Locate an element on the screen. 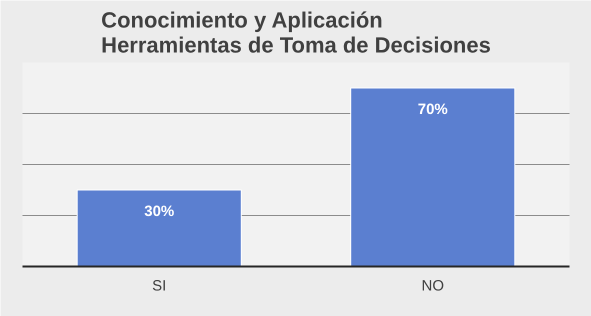 This screenshot has width=591, height=316. chart-title: Conocimiento y Aplicación Herramientas de Toma de Decisiones is located at coordinates (296, 33).